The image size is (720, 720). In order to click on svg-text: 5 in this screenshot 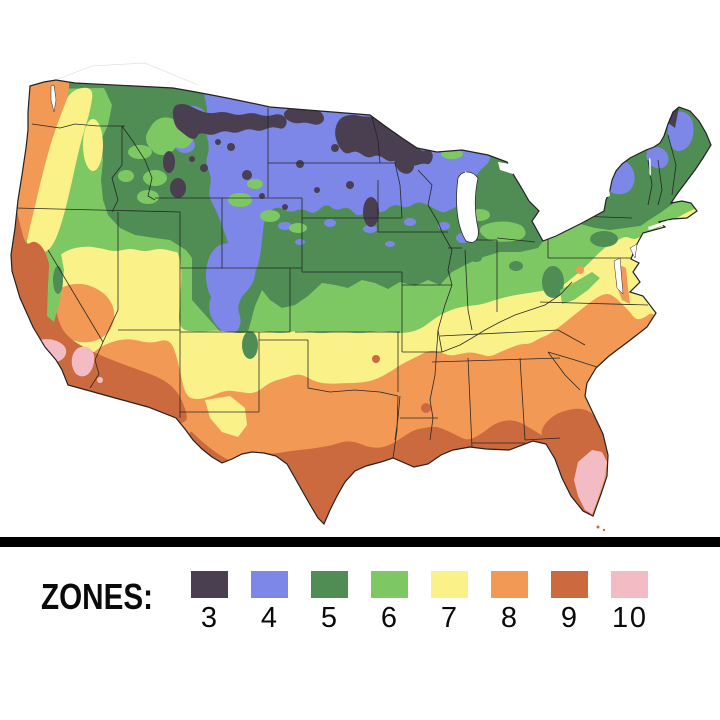, I will do `click(329, 618)`.